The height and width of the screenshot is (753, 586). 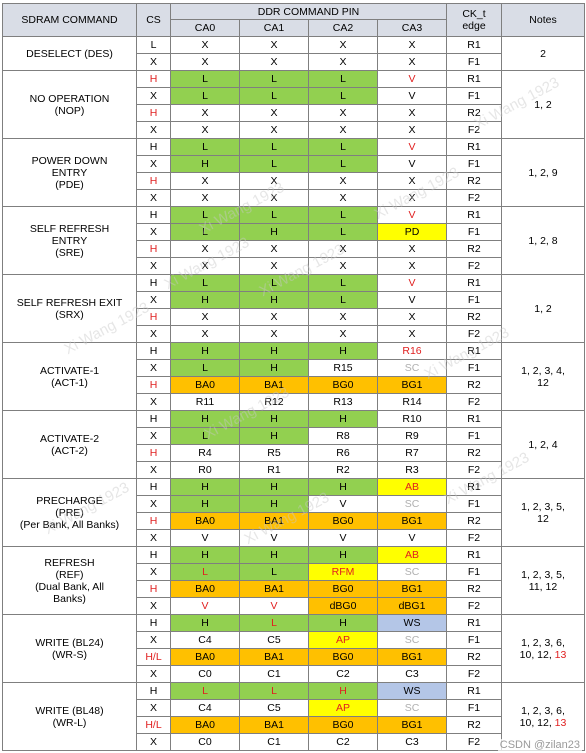 I want to click on notes-segment: 1, 2, so click(x=543, y=104).